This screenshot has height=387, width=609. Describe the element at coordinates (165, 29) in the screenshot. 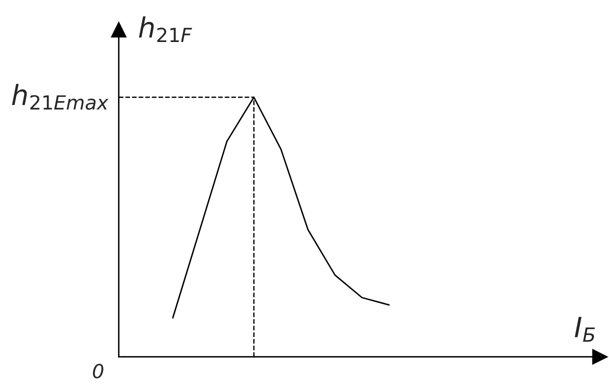

I see `y-axis-title: h$_{21F}$` at that location.